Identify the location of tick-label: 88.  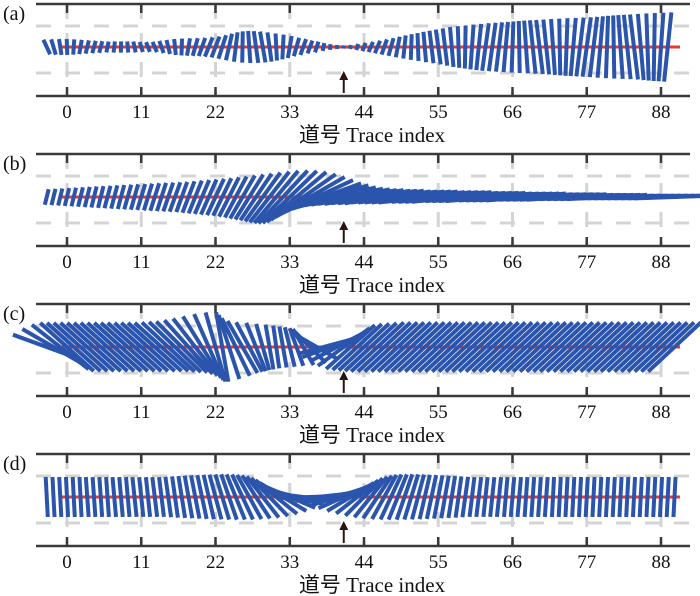
(661, 412).